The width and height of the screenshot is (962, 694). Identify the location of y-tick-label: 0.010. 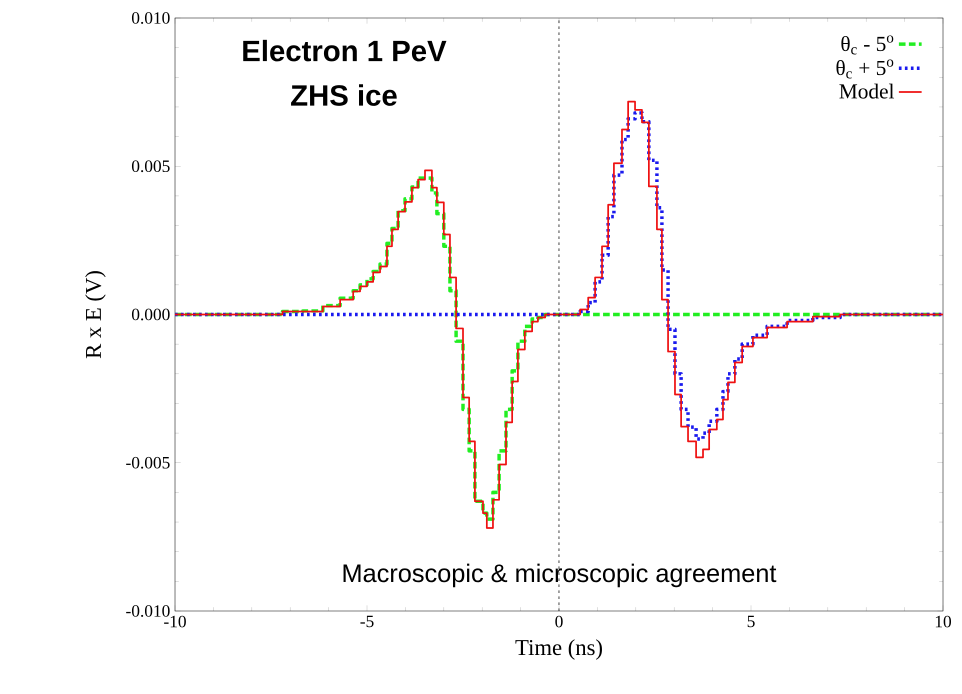
(151, 18).